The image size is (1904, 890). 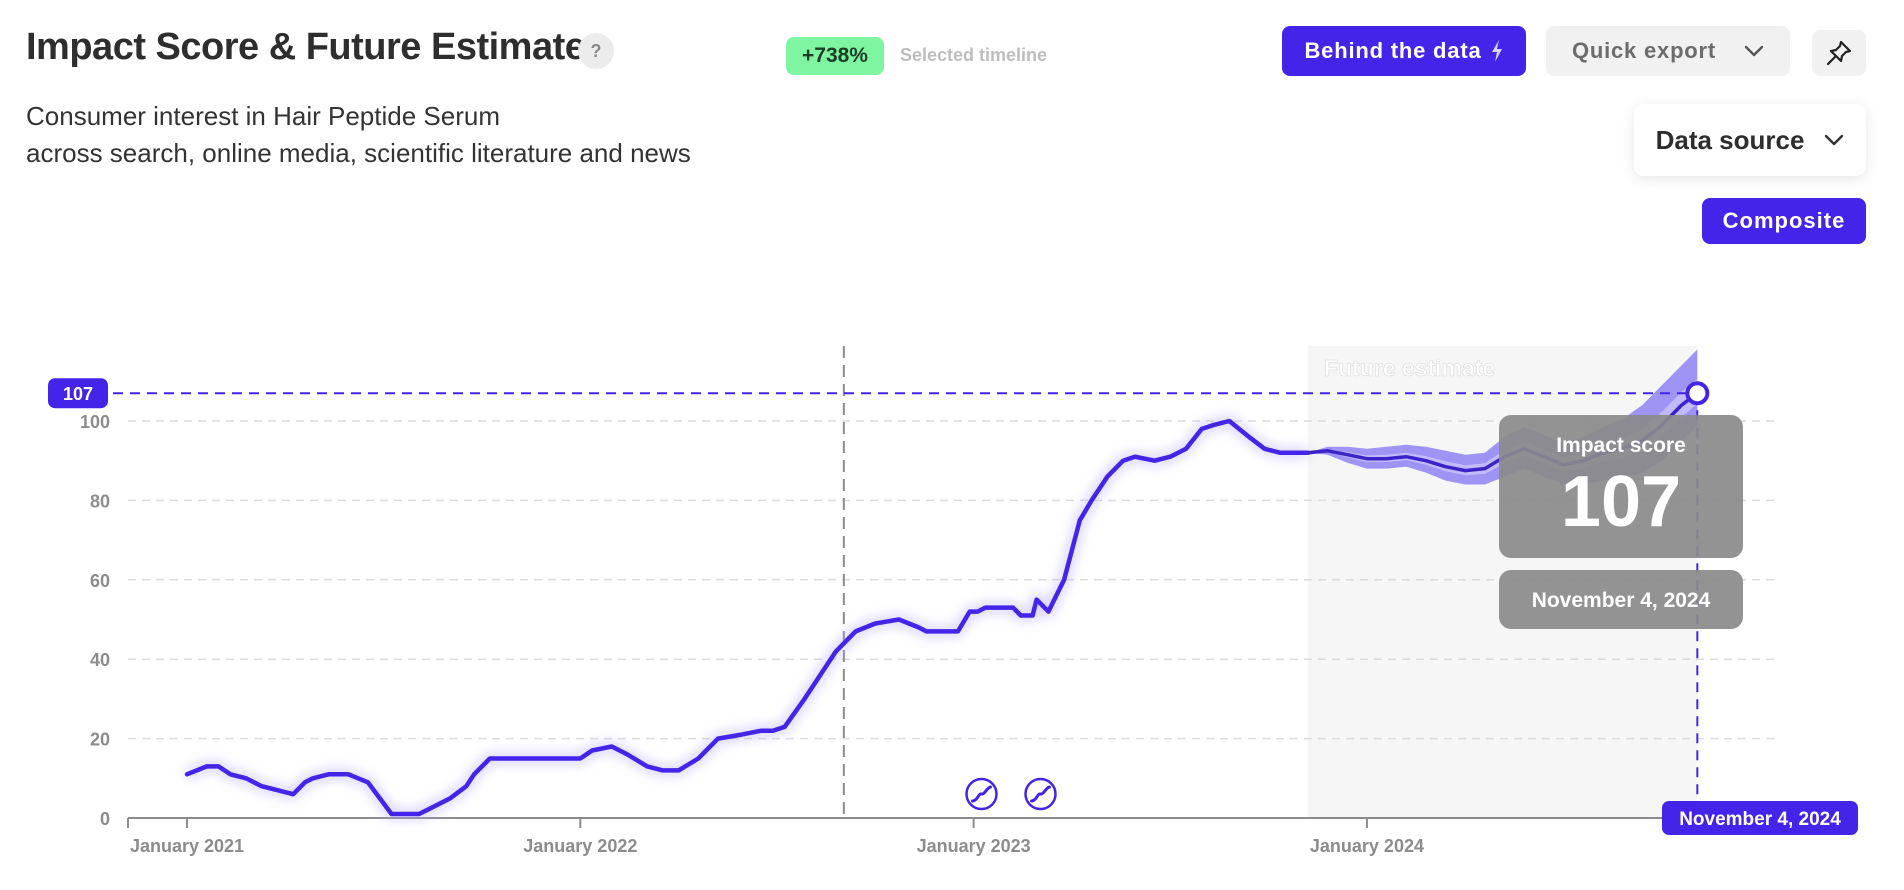 What do you see at coordinates (1621, 445) in the screenshot?
I see `tooltip-label: Impact score` at bounding box center [1621, 445].